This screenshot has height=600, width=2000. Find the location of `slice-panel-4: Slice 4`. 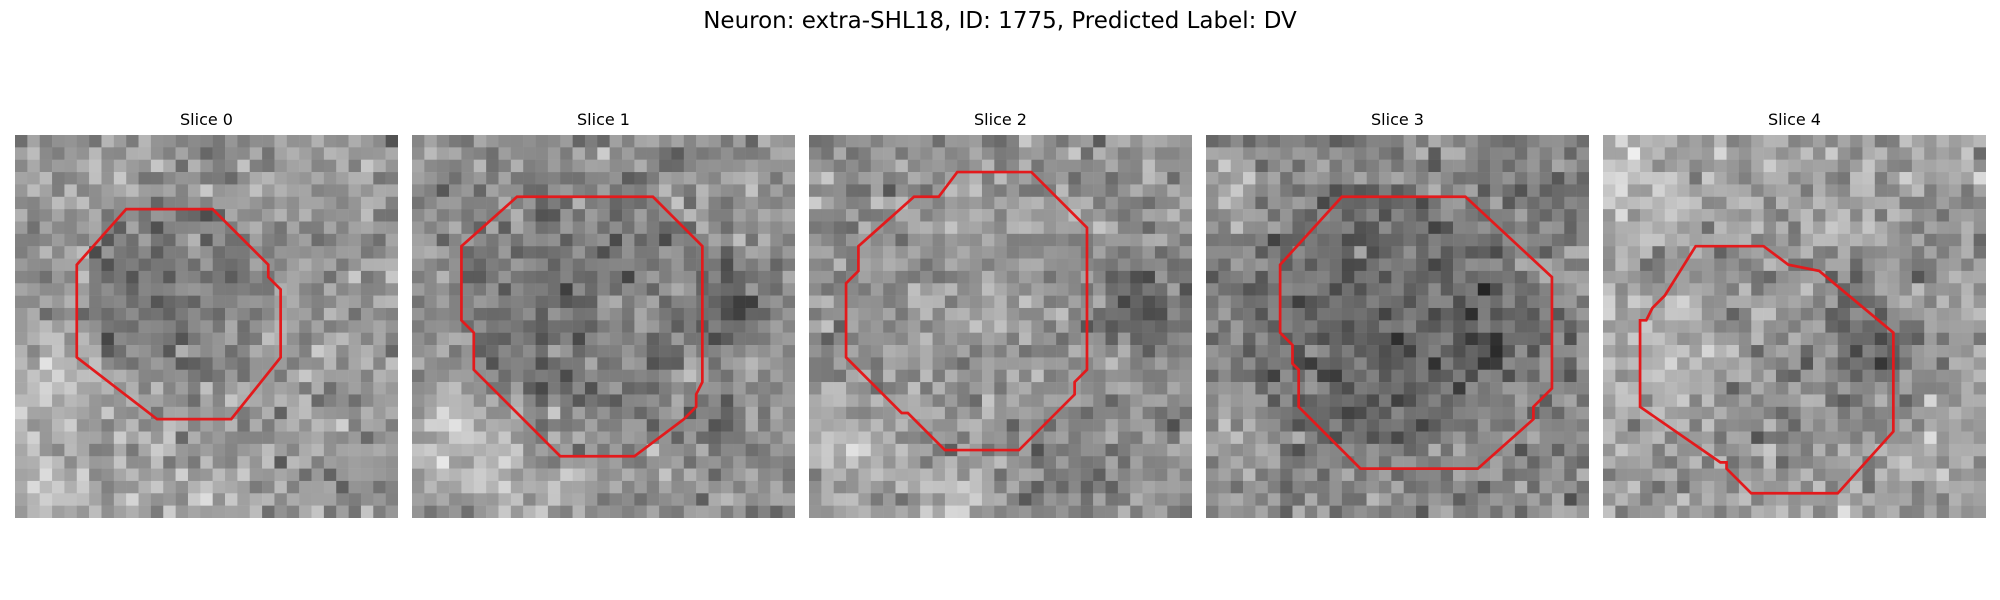

slice-panel-4: Slice 4 is located at coordinates (1794, 311).